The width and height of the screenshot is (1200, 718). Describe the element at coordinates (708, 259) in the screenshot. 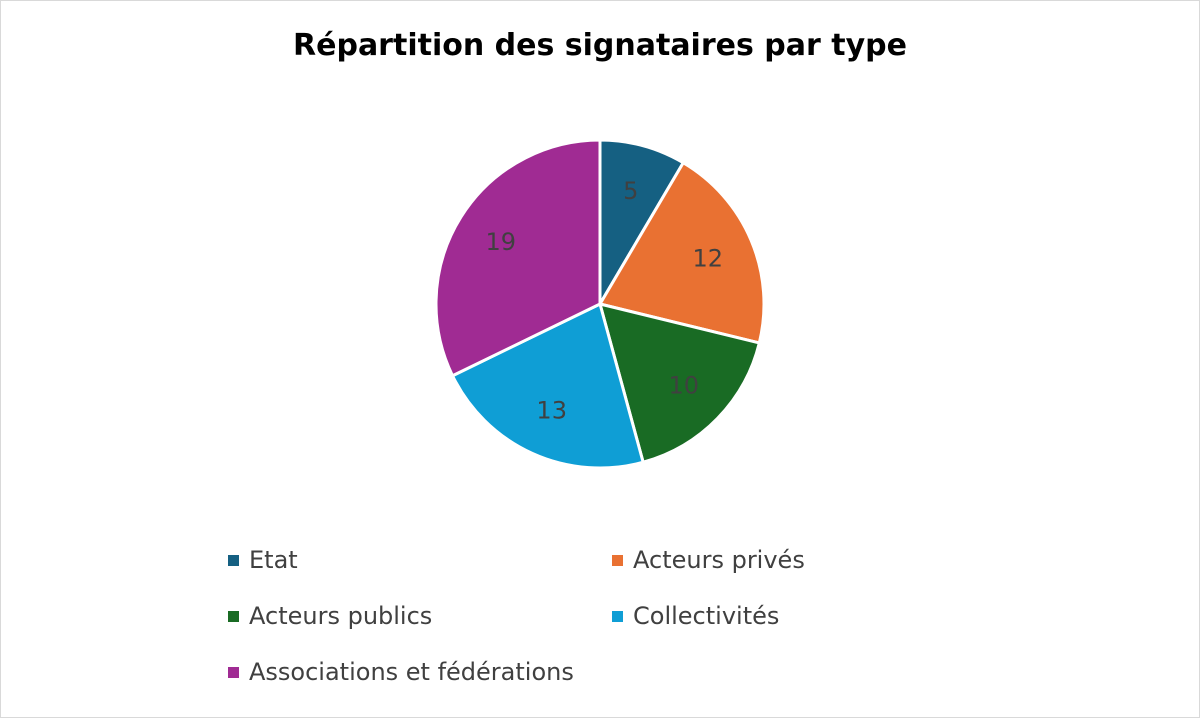

I see `data-label-acteurs-prives: 12` at that location.